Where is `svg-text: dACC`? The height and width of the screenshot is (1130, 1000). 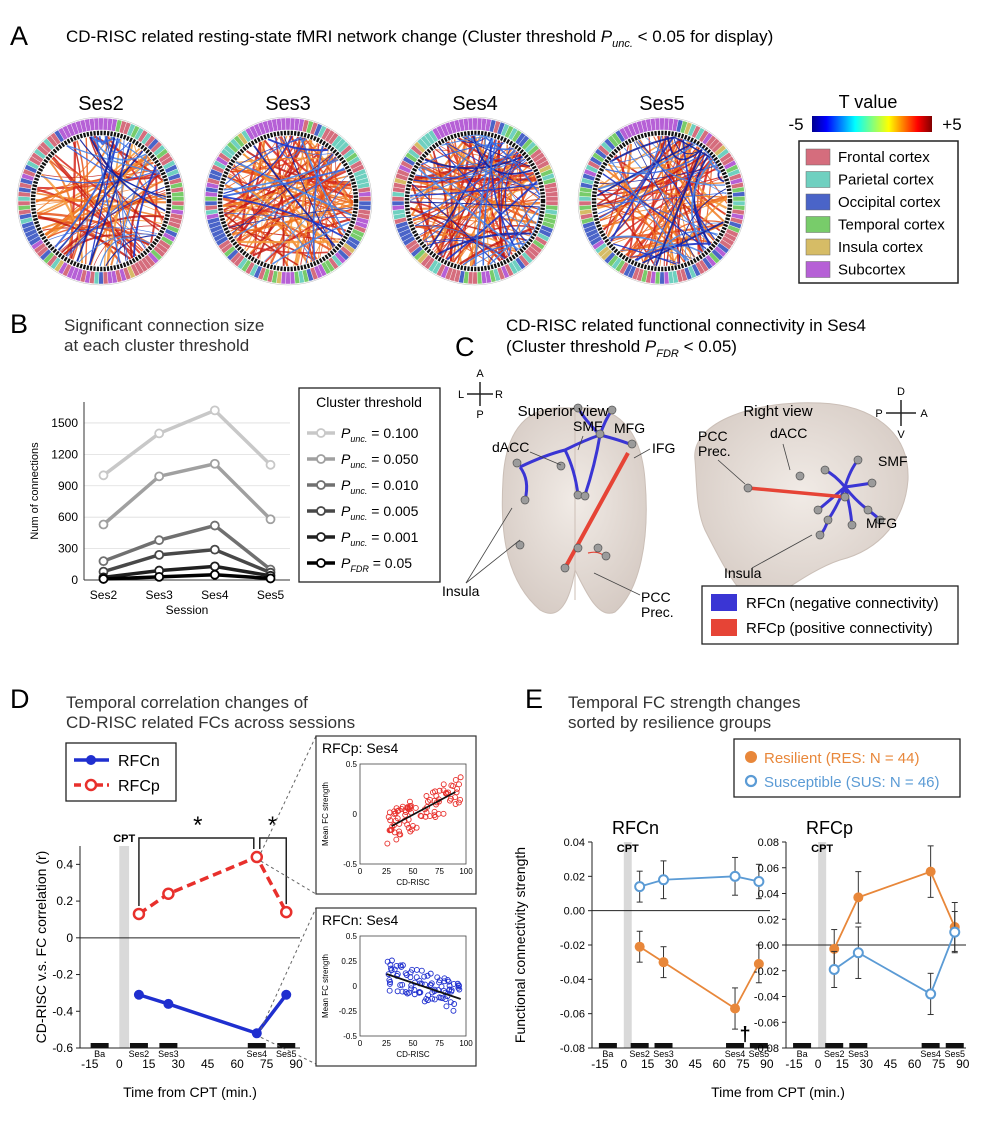 svg-text: dACC is located at coordinates (510, 447).